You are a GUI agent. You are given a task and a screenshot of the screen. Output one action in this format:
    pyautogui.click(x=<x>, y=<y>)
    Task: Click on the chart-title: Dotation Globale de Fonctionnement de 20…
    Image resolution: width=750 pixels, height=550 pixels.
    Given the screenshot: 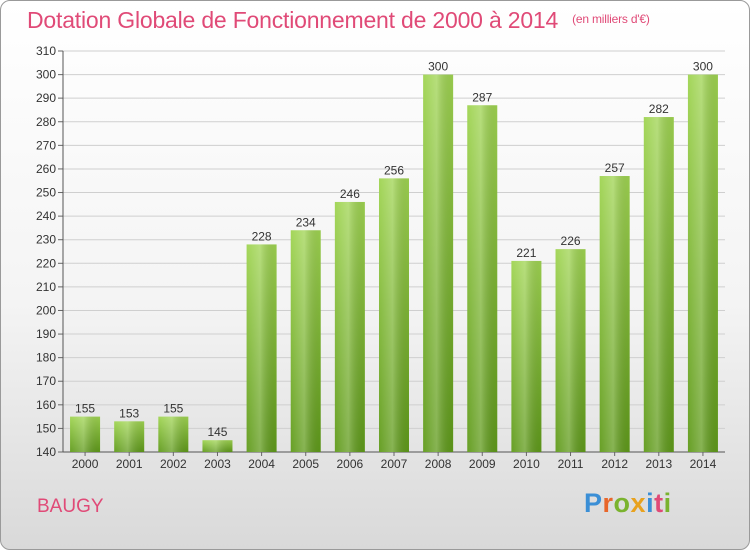 What is the action you would take?
    pyautogui.click(x=338, y=20)
    